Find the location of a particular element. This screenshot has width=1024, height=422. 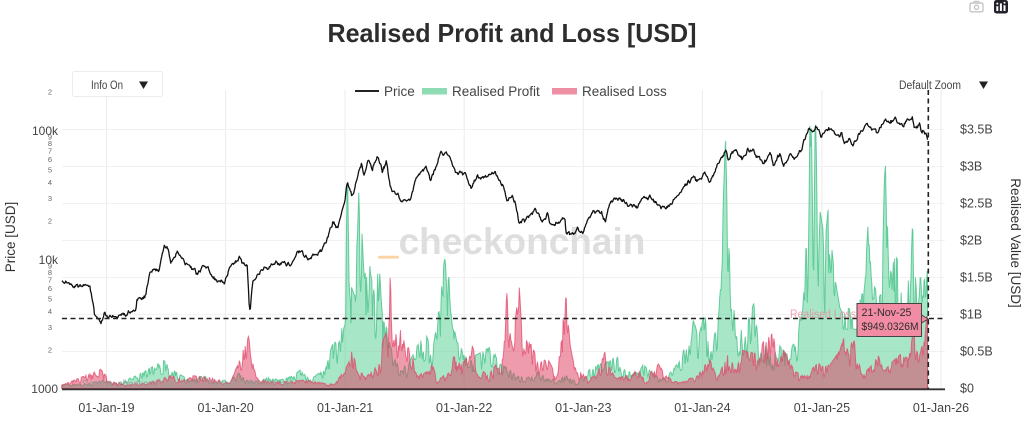

svg-text: $2B is located at coordinates (971, 241).